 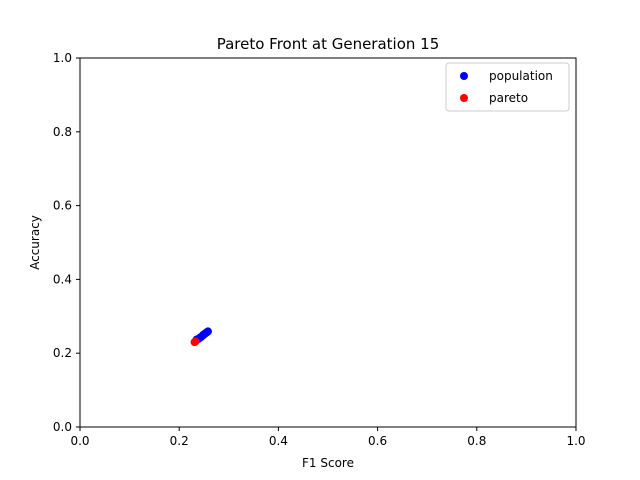 What do you see at coordinates (201, 337) in the screenshot?
I see `points-layer` at bounding box center [201, 337].